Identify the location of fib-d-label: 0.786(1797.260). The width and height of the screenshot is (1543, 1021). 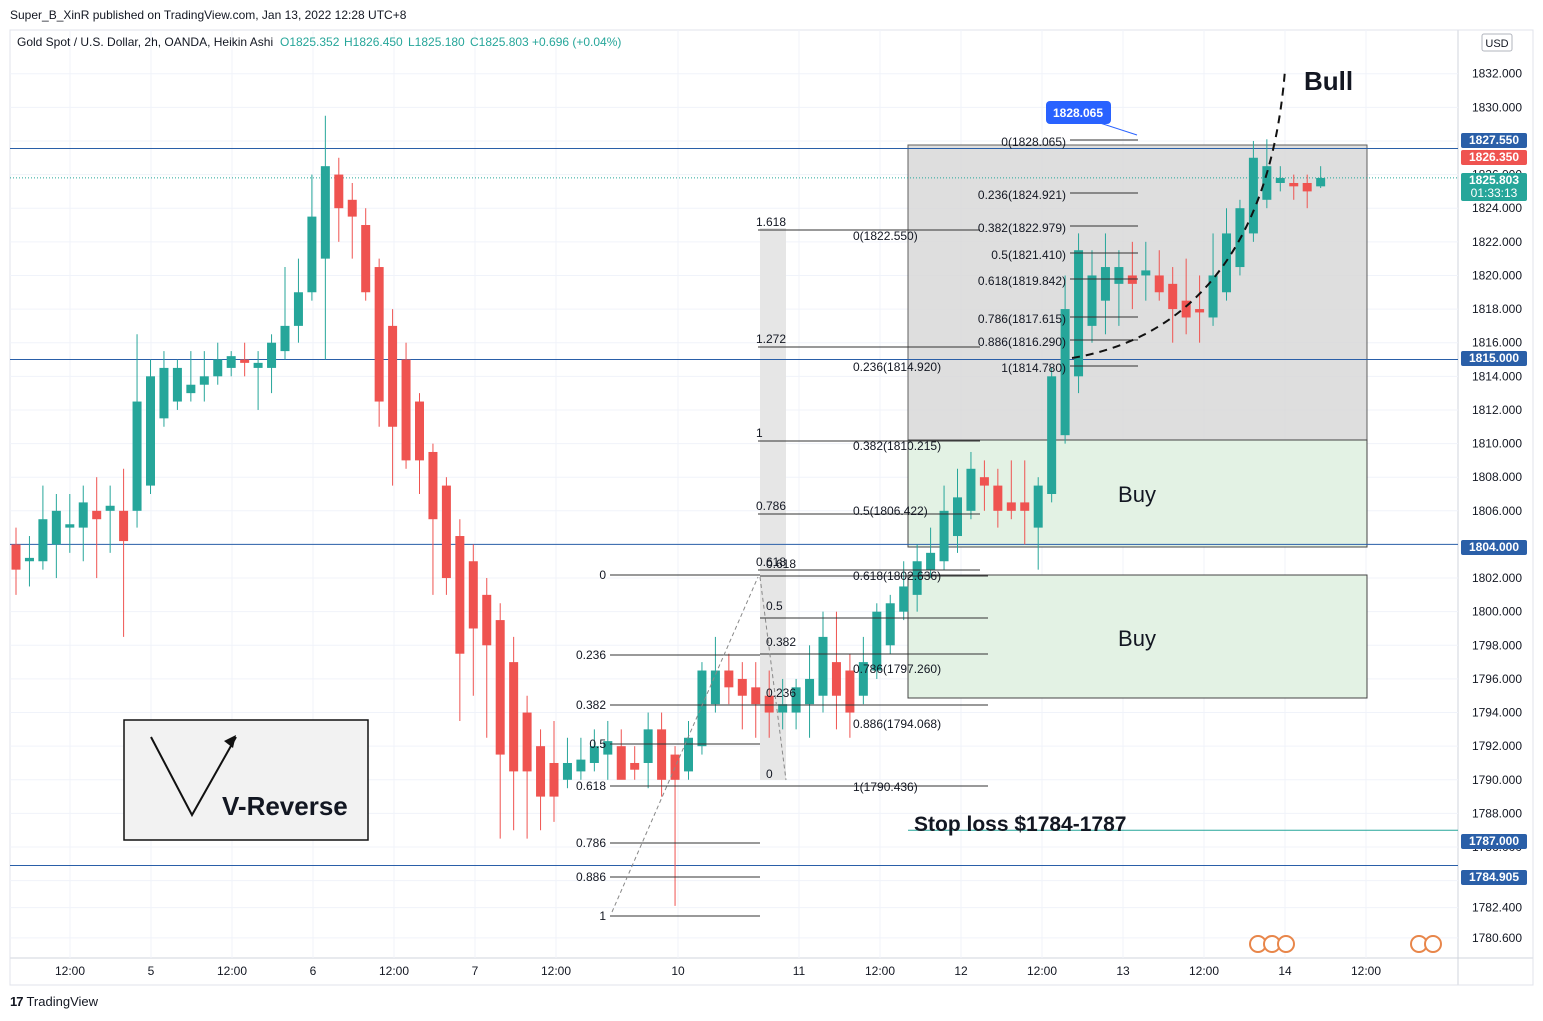
(897, 669).